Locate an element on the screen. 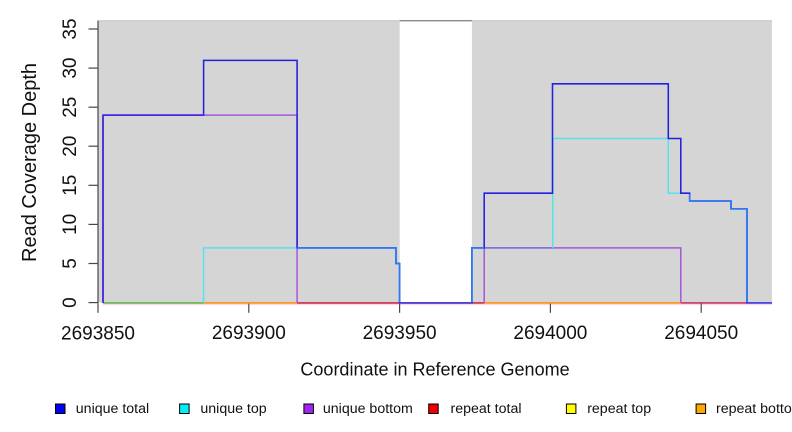 Image resolution: width=792 pixels, height=432 pixels. svg-text: 2693950 is located at coordinates (400, 333).